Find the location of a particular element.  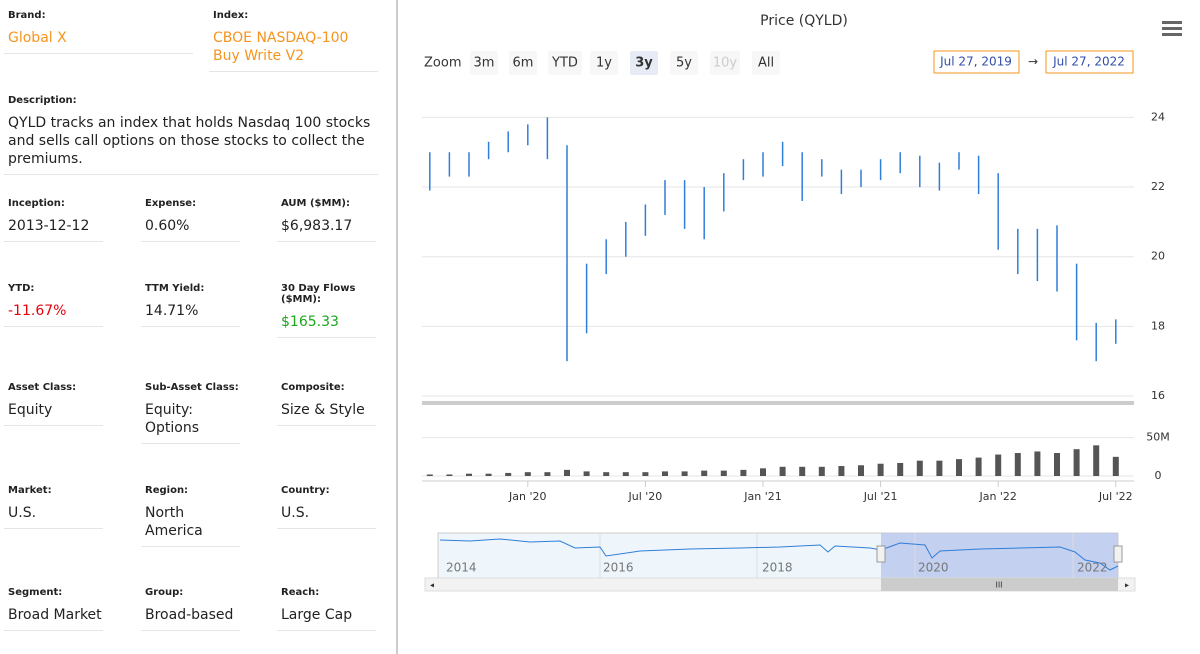

x-tick-label: Jul '20 is located at coordinates (645, 496).